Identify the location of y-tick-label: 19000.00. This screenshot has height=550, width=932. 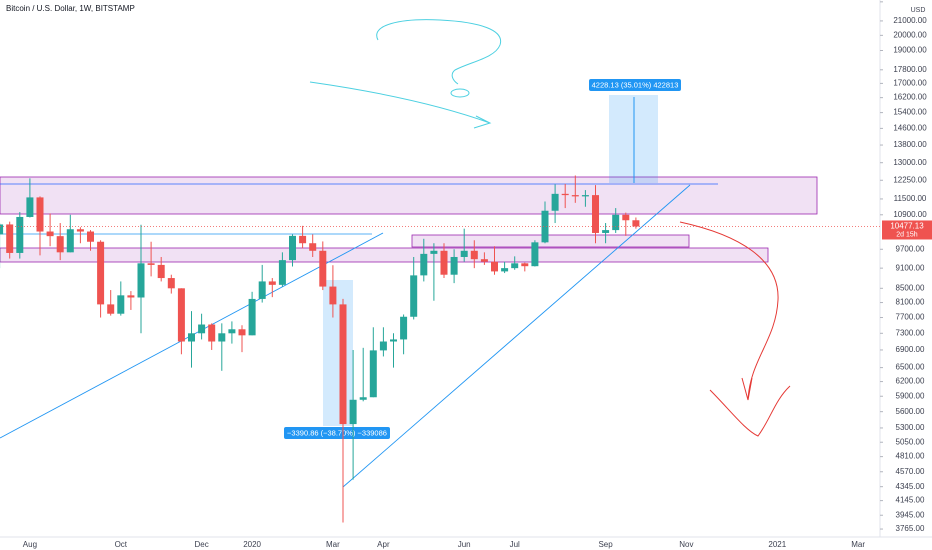
(910, 50).